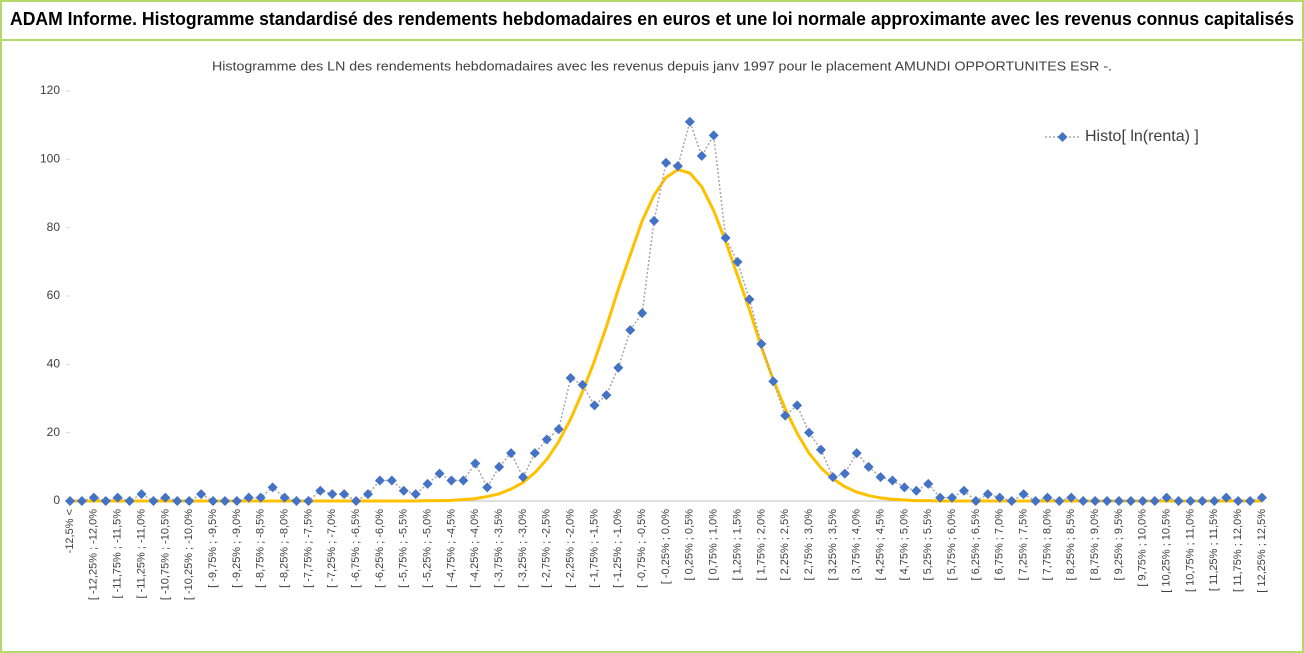 The width and height of the screenshot is (1304, 653). Describe the element at coordinates (54, 295) in the screenshot. I see `y-tick-label: 60` at that location.